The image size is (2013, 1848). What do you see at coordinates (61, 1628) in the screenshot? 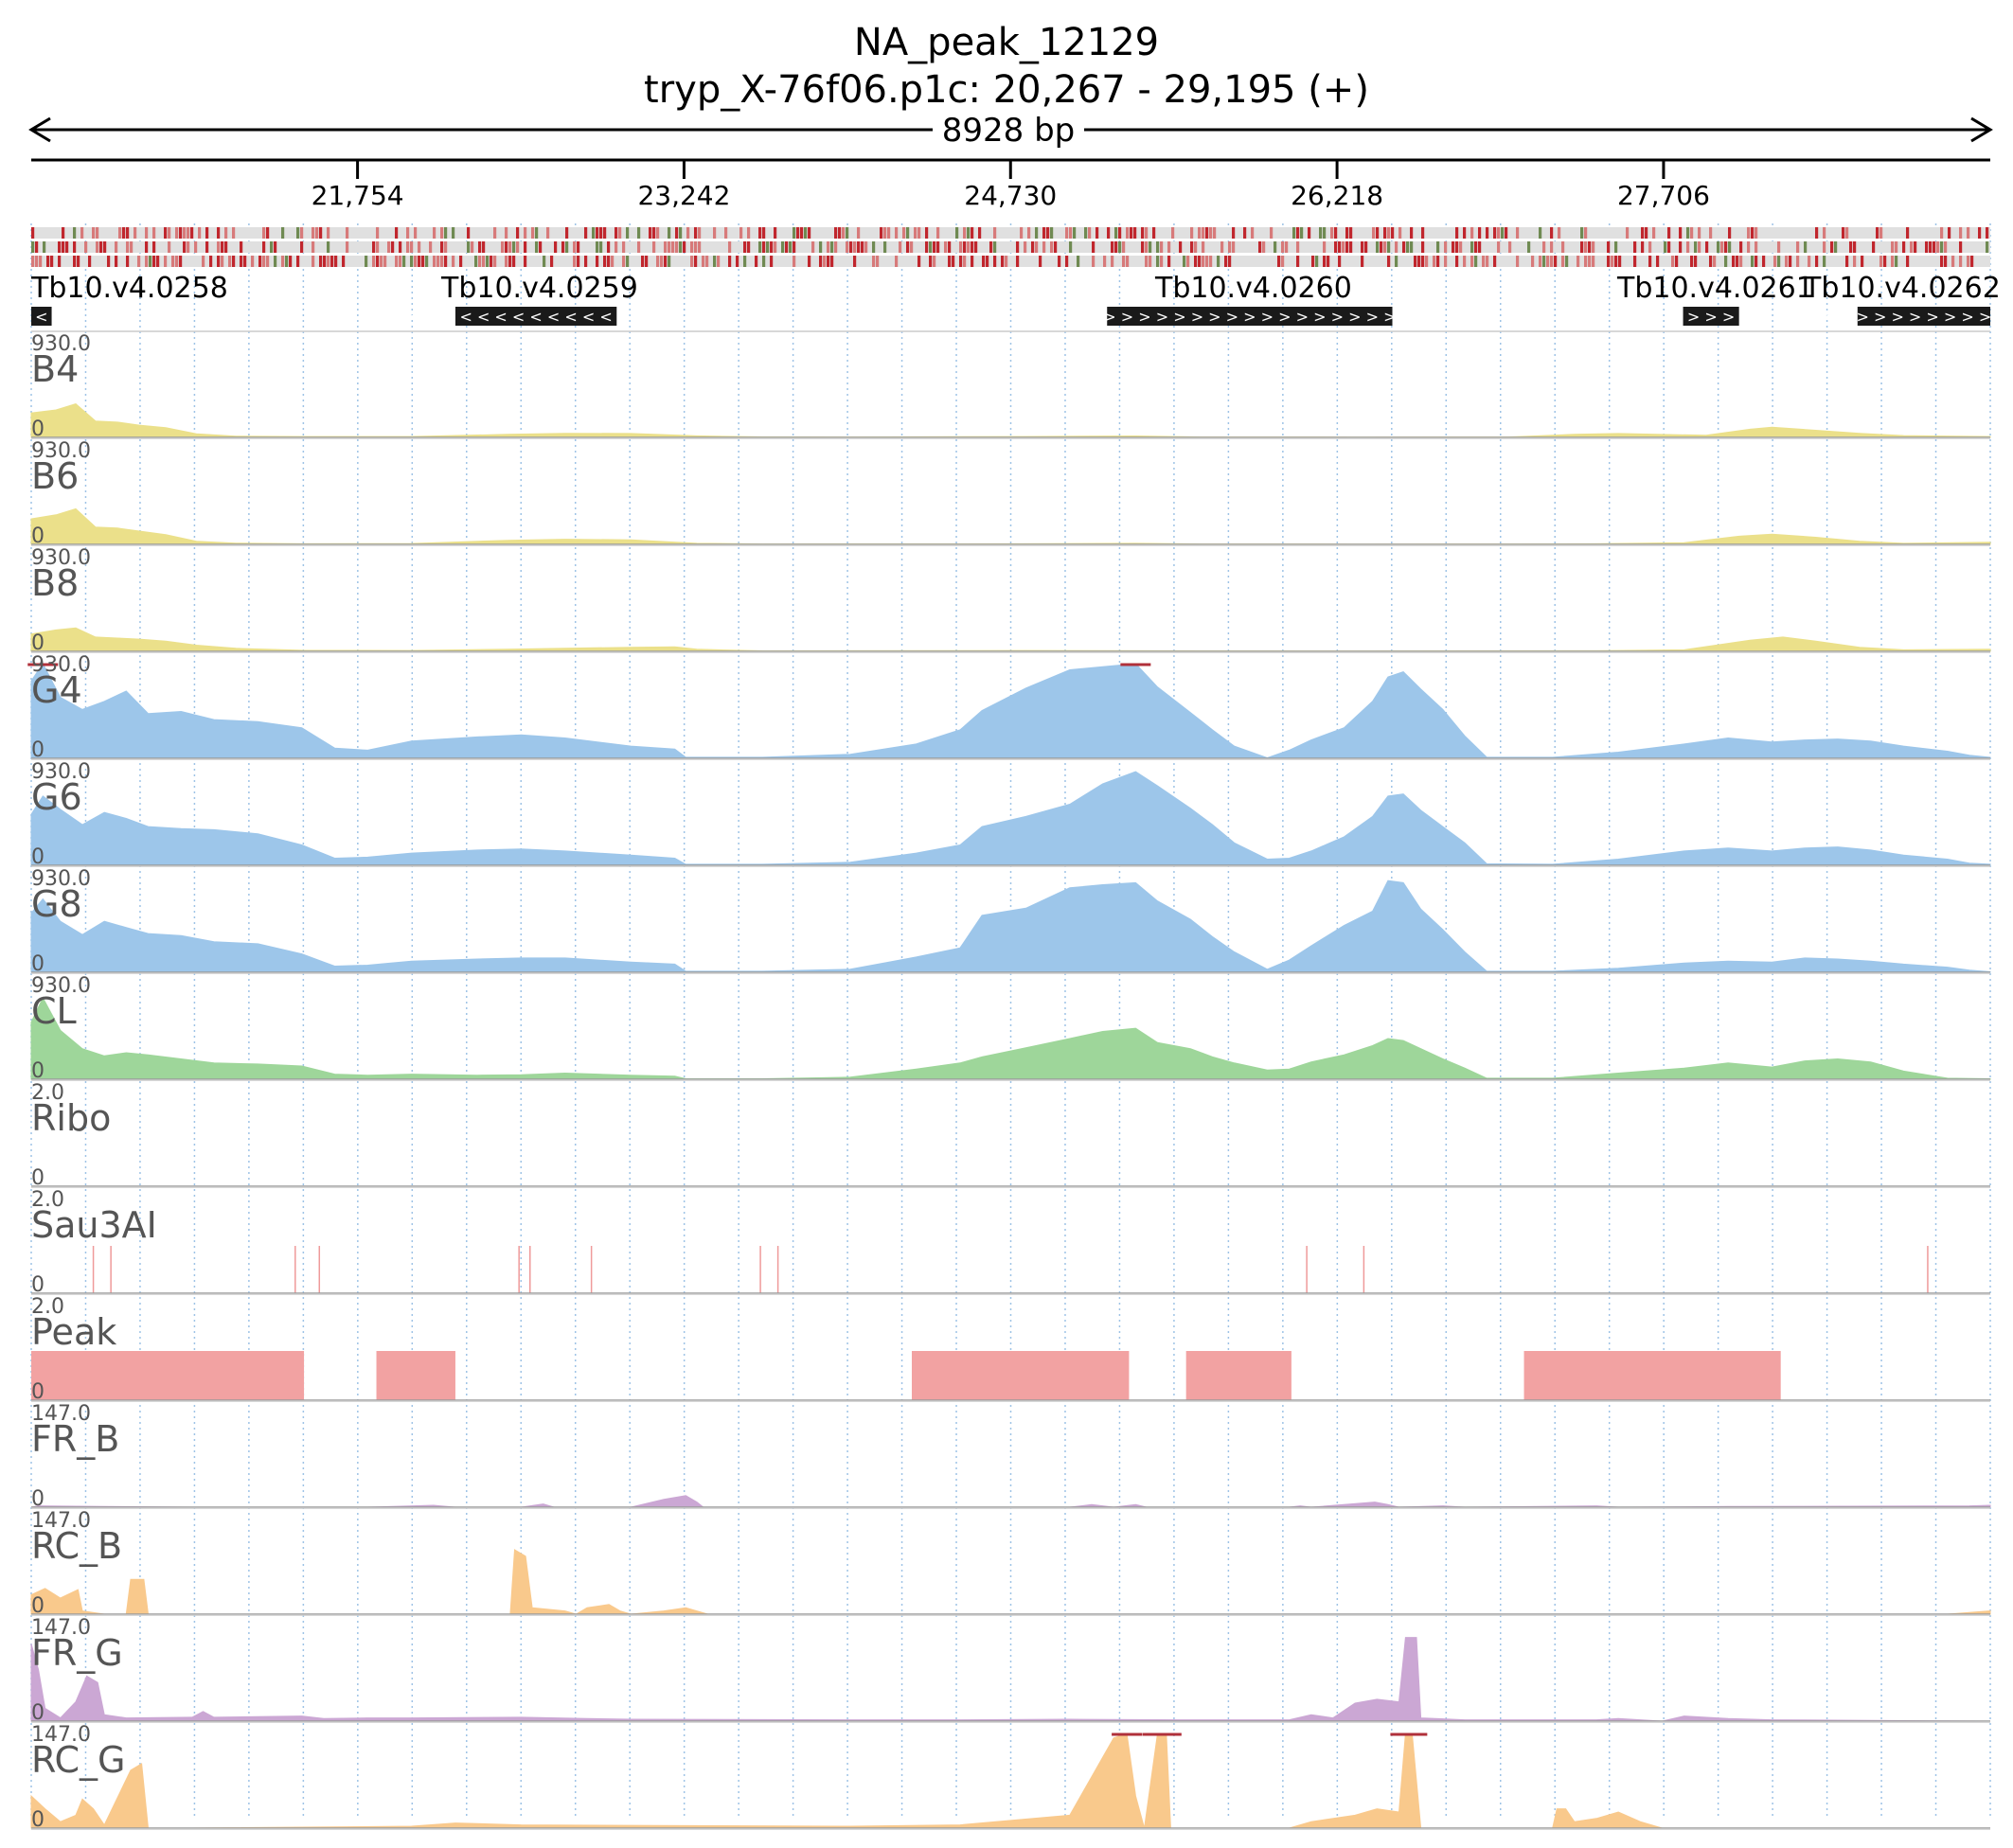
I see `track-max-label: 147.0` at bounding box center [61, 1628].